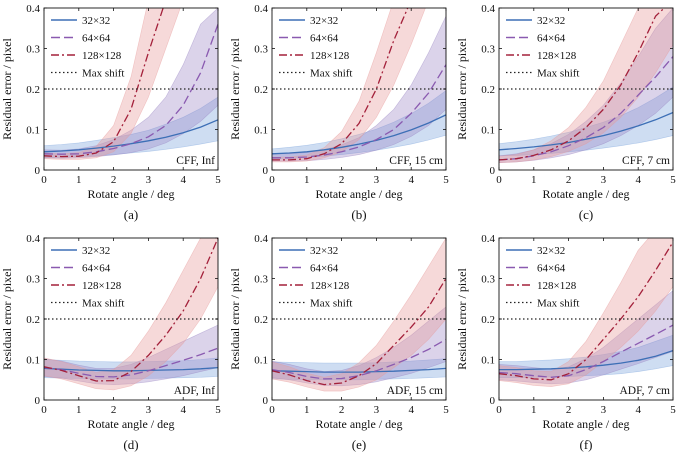 Image resolution: width=700 pixels, height=459 pixels. What do you see at coordinates (416, 161) in the screenshot?
I see `panel-annotation: CFF, 15 cm` at bounding box center [416, 161].